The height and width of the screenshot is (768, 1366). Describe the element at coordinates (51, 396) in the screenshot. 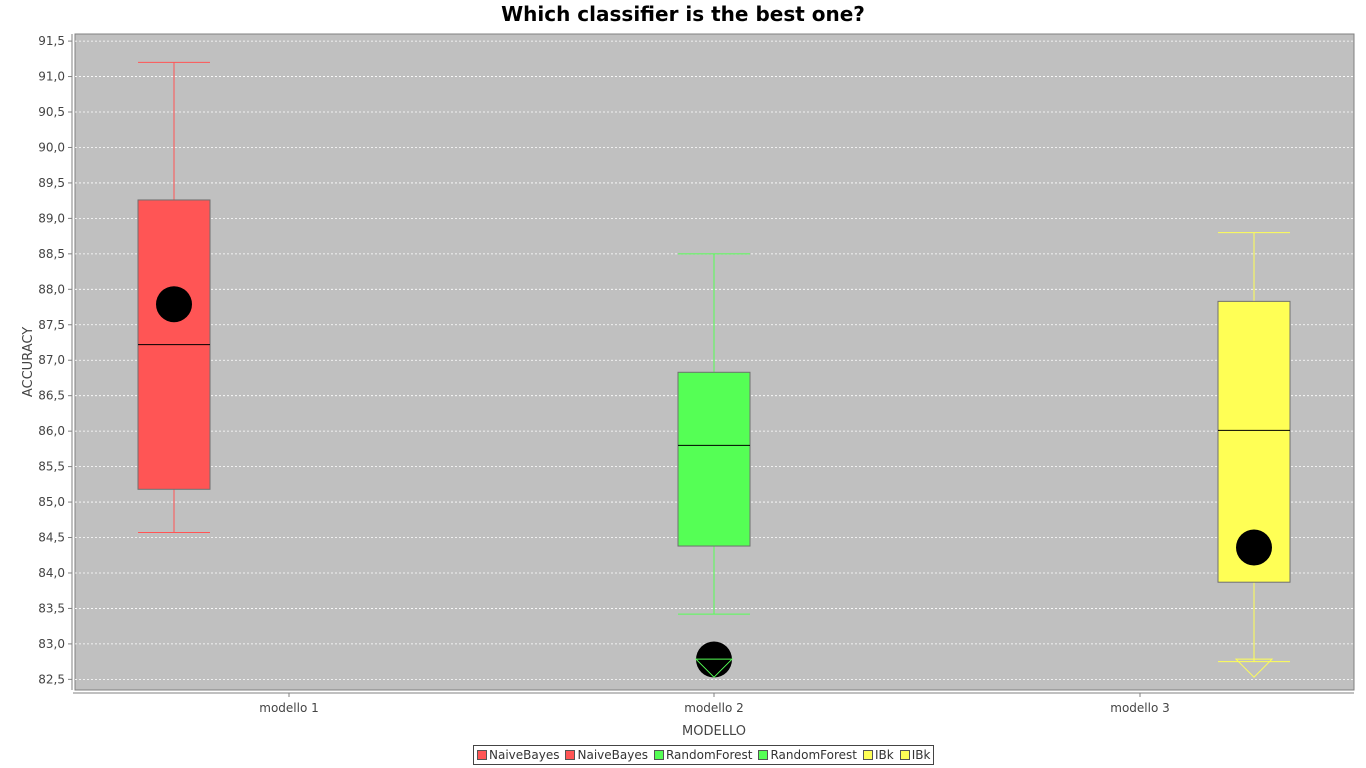

I see `y-tick-label: 86,5` at that location.